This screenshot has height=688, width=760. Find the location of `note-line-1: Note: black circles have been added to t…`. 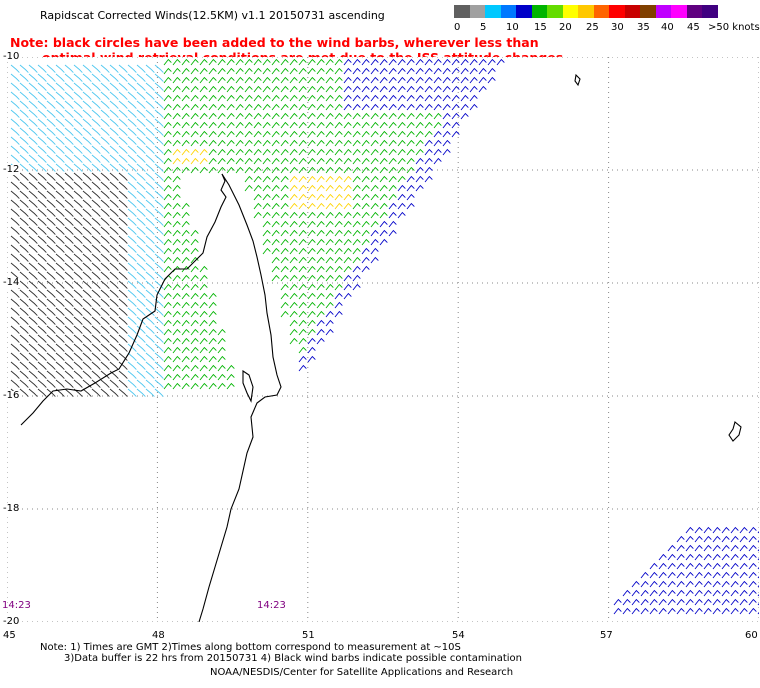

note-line-1: Note: black circles have been added to t… is located at coordinates (274, 42).